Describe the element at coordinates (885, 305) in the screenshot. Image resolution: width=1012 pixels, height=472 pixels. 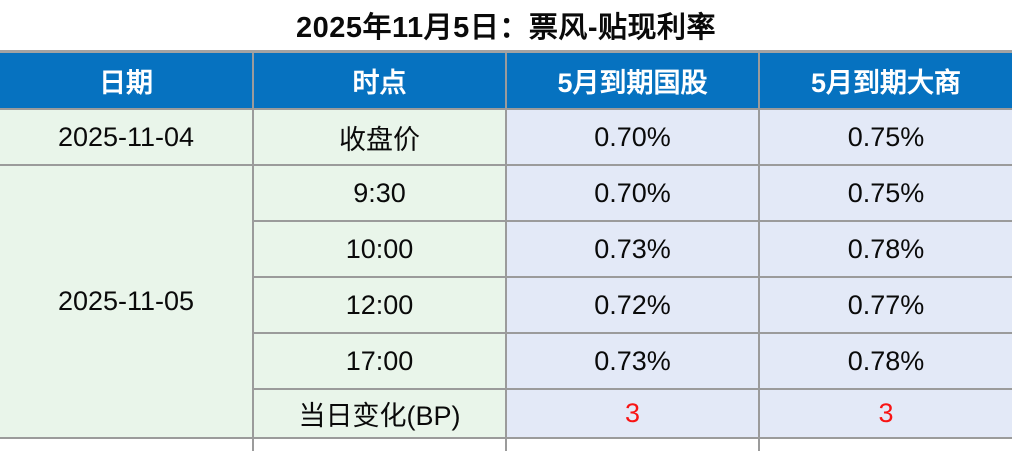
I see `dashang-rate-cell: 0.77%` at that location.